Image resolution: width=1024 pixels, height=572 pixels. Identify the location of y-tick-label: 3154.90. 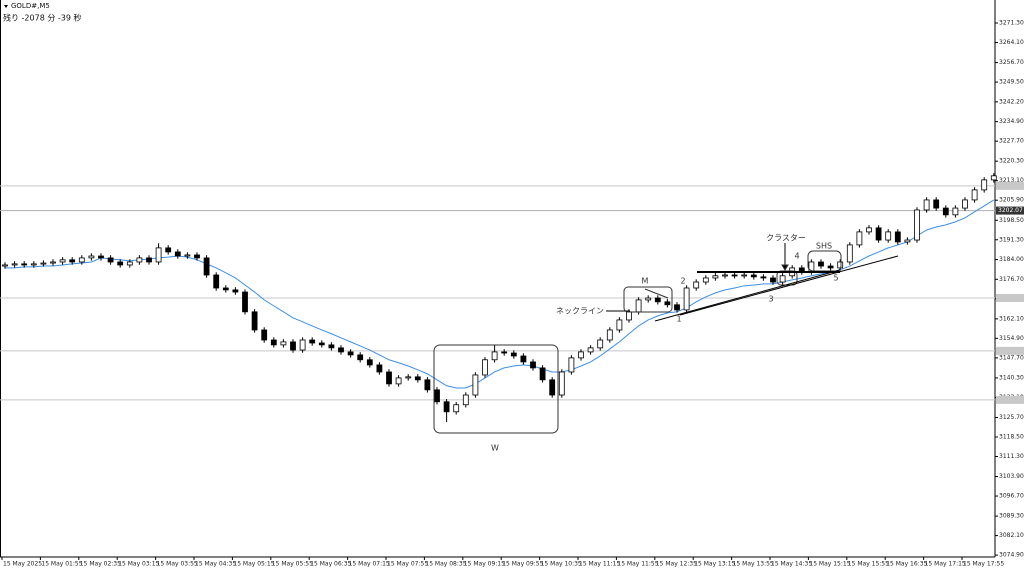
(1011, 338).